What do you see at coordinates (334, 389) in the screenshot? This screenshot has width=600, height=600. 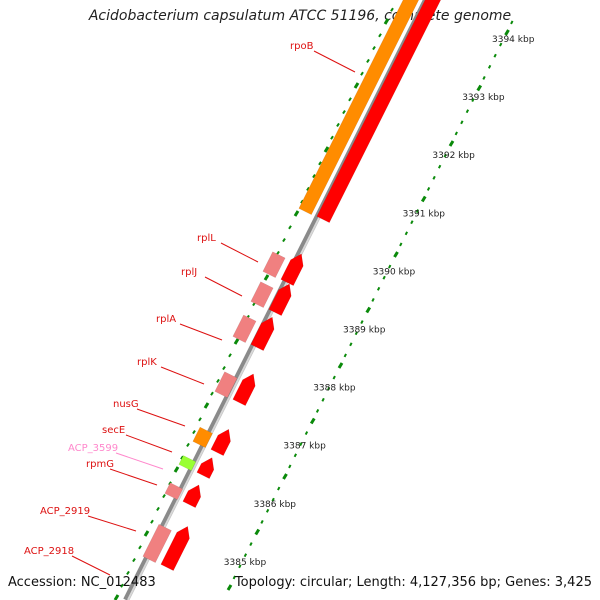 I see `scale-label: 3388 kbp` at bounding box center [334, 389].